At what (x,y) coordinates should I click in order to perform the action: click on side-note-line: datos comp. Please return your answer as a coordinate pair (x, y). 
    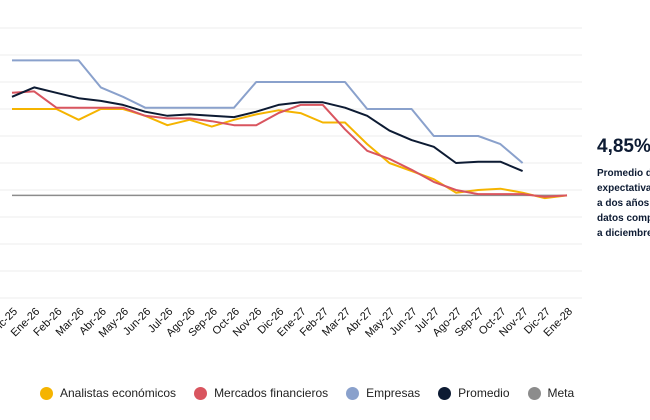
    Looking at the image, I should click on (623, 218).